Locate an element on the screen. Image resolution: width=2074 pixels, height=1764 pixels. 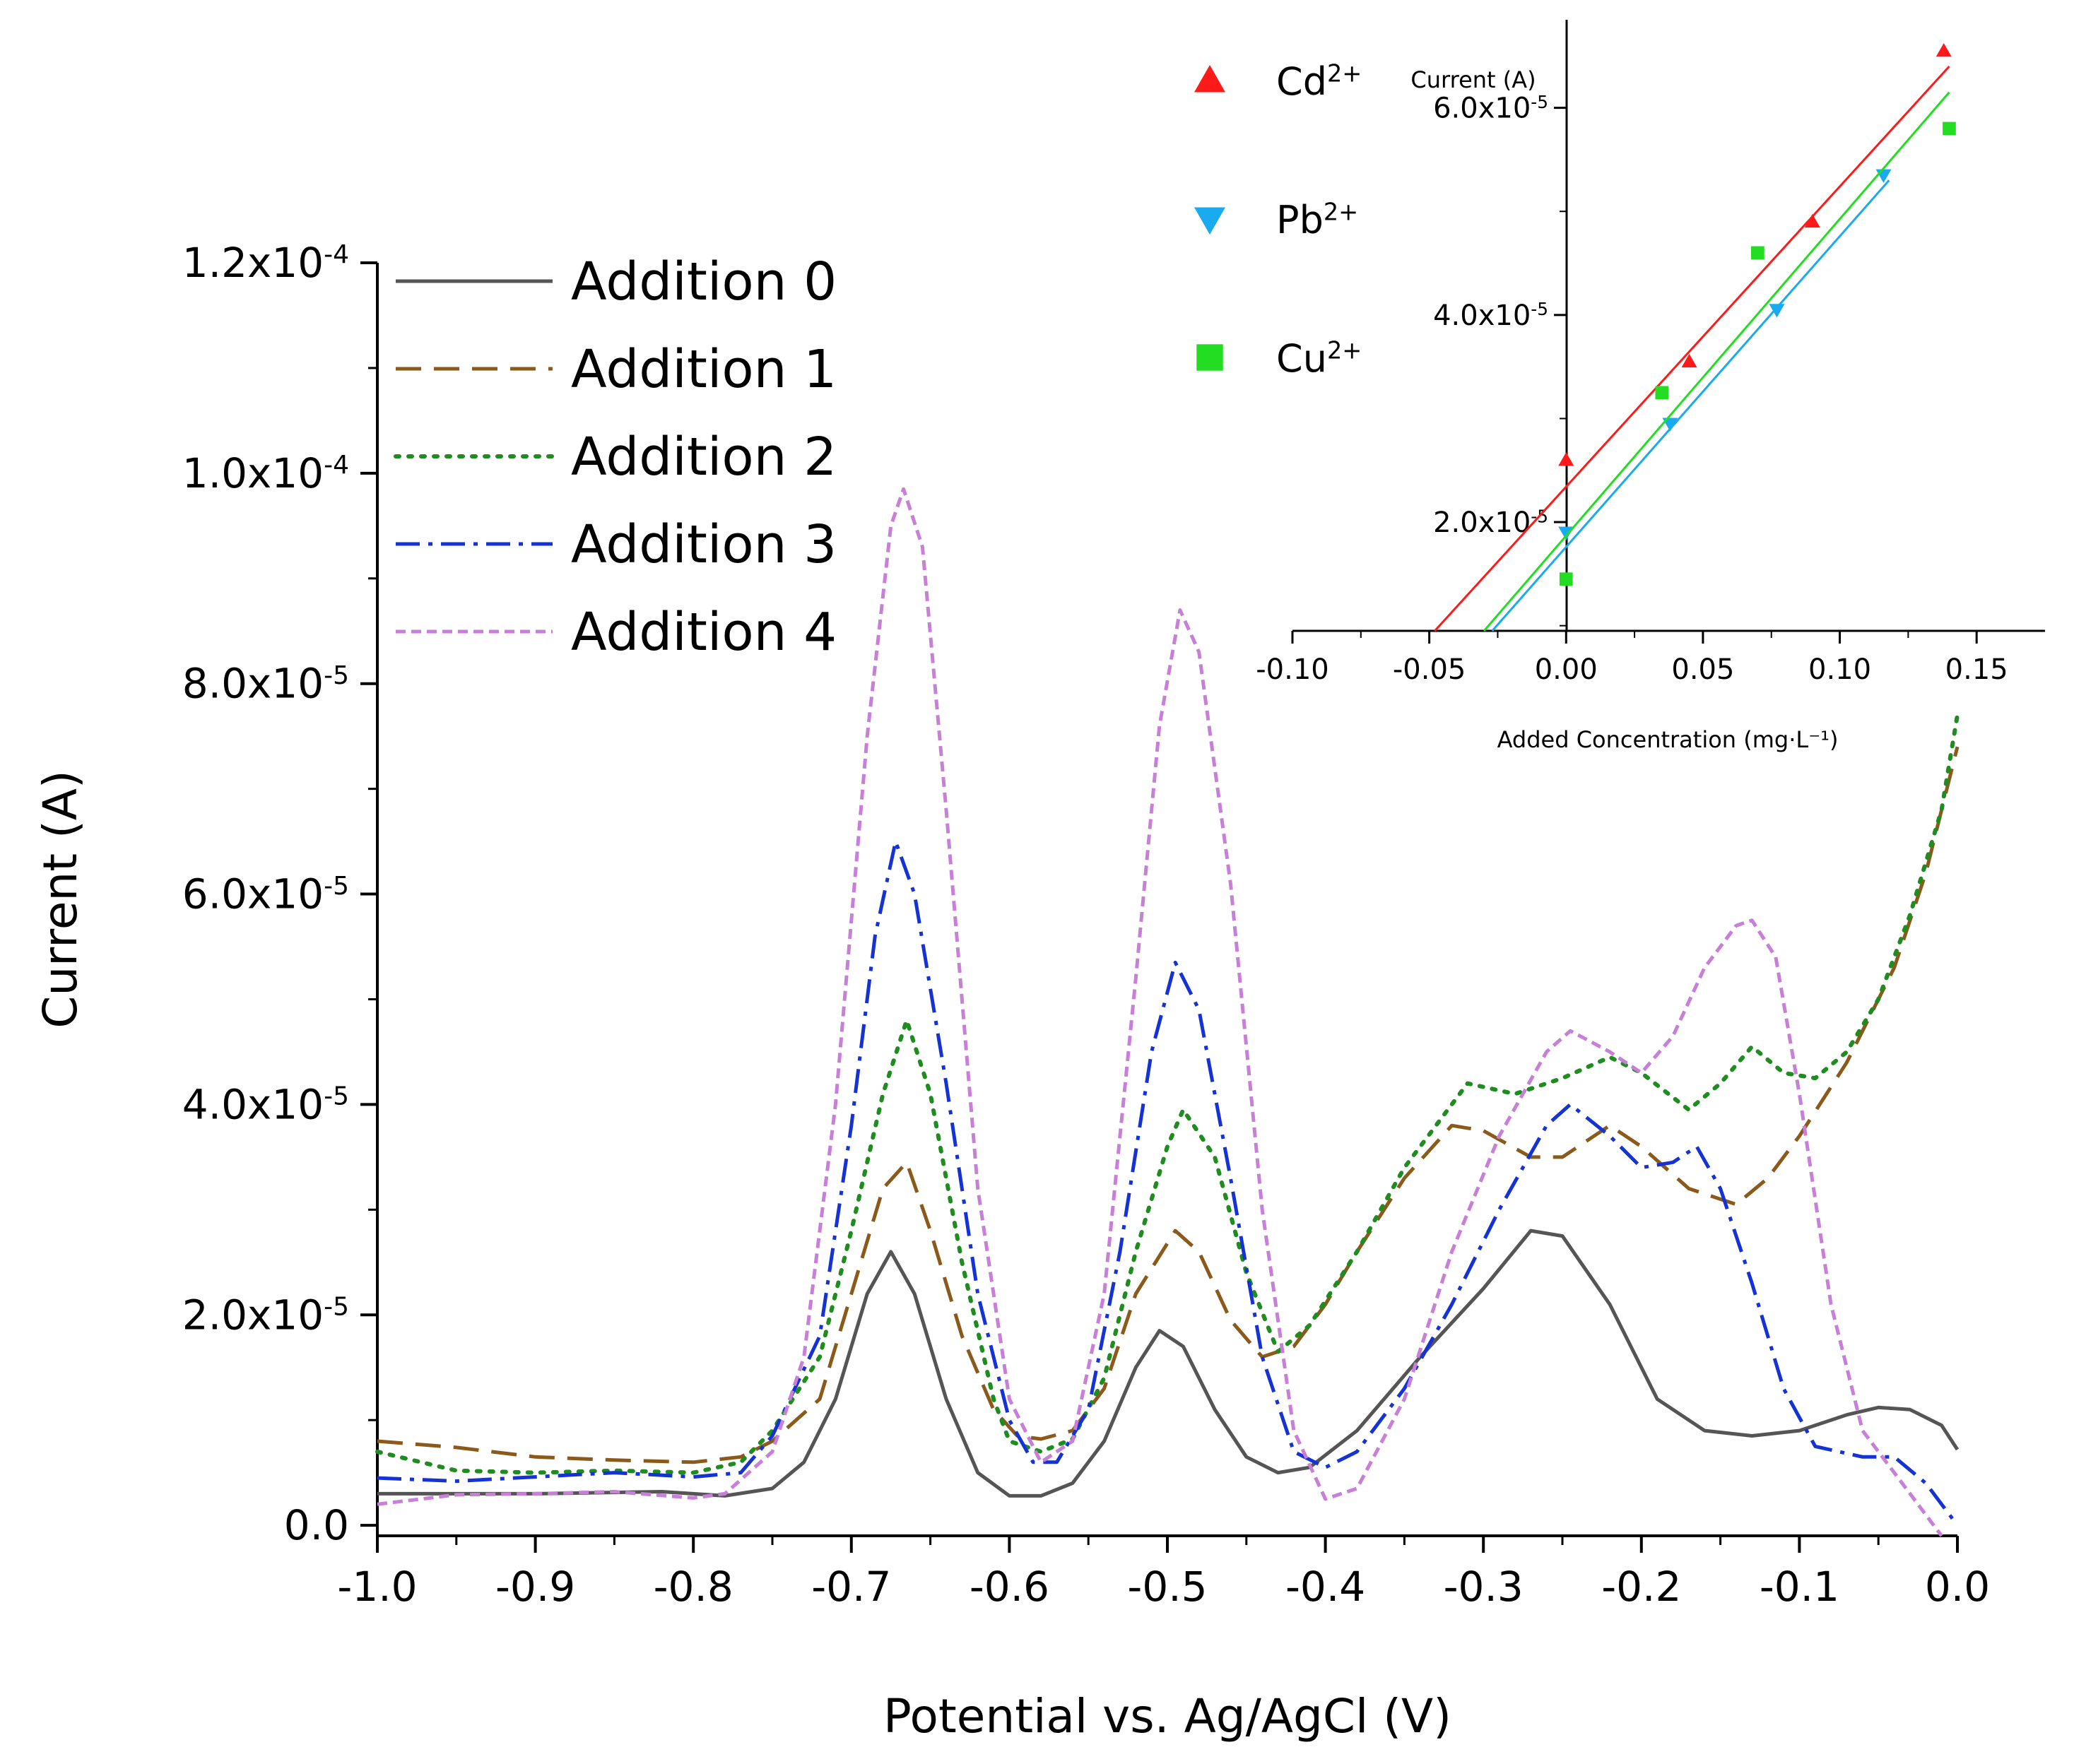
x-tick-label: -0.1 is located at coordinates (1800, 1587).